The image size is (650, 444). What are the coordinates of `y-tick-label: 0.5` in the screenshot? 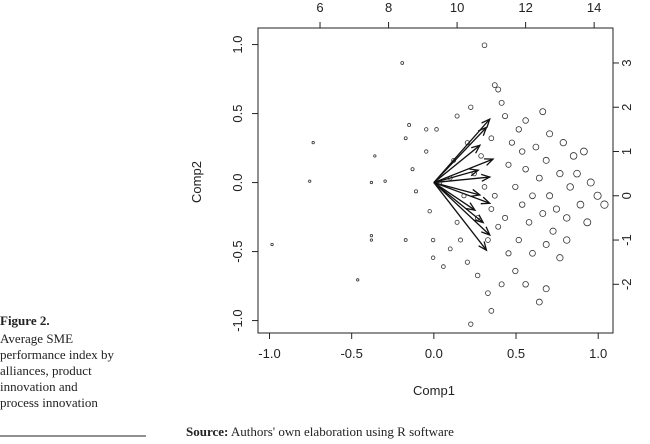 It's located at (237, 114).